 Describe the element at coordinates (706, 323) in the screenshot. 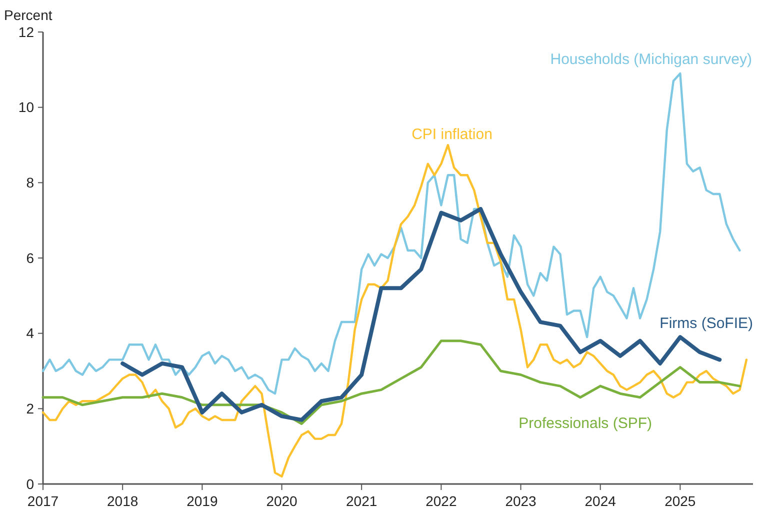

I see `series-label: Firms (SoFIE)` at that location.